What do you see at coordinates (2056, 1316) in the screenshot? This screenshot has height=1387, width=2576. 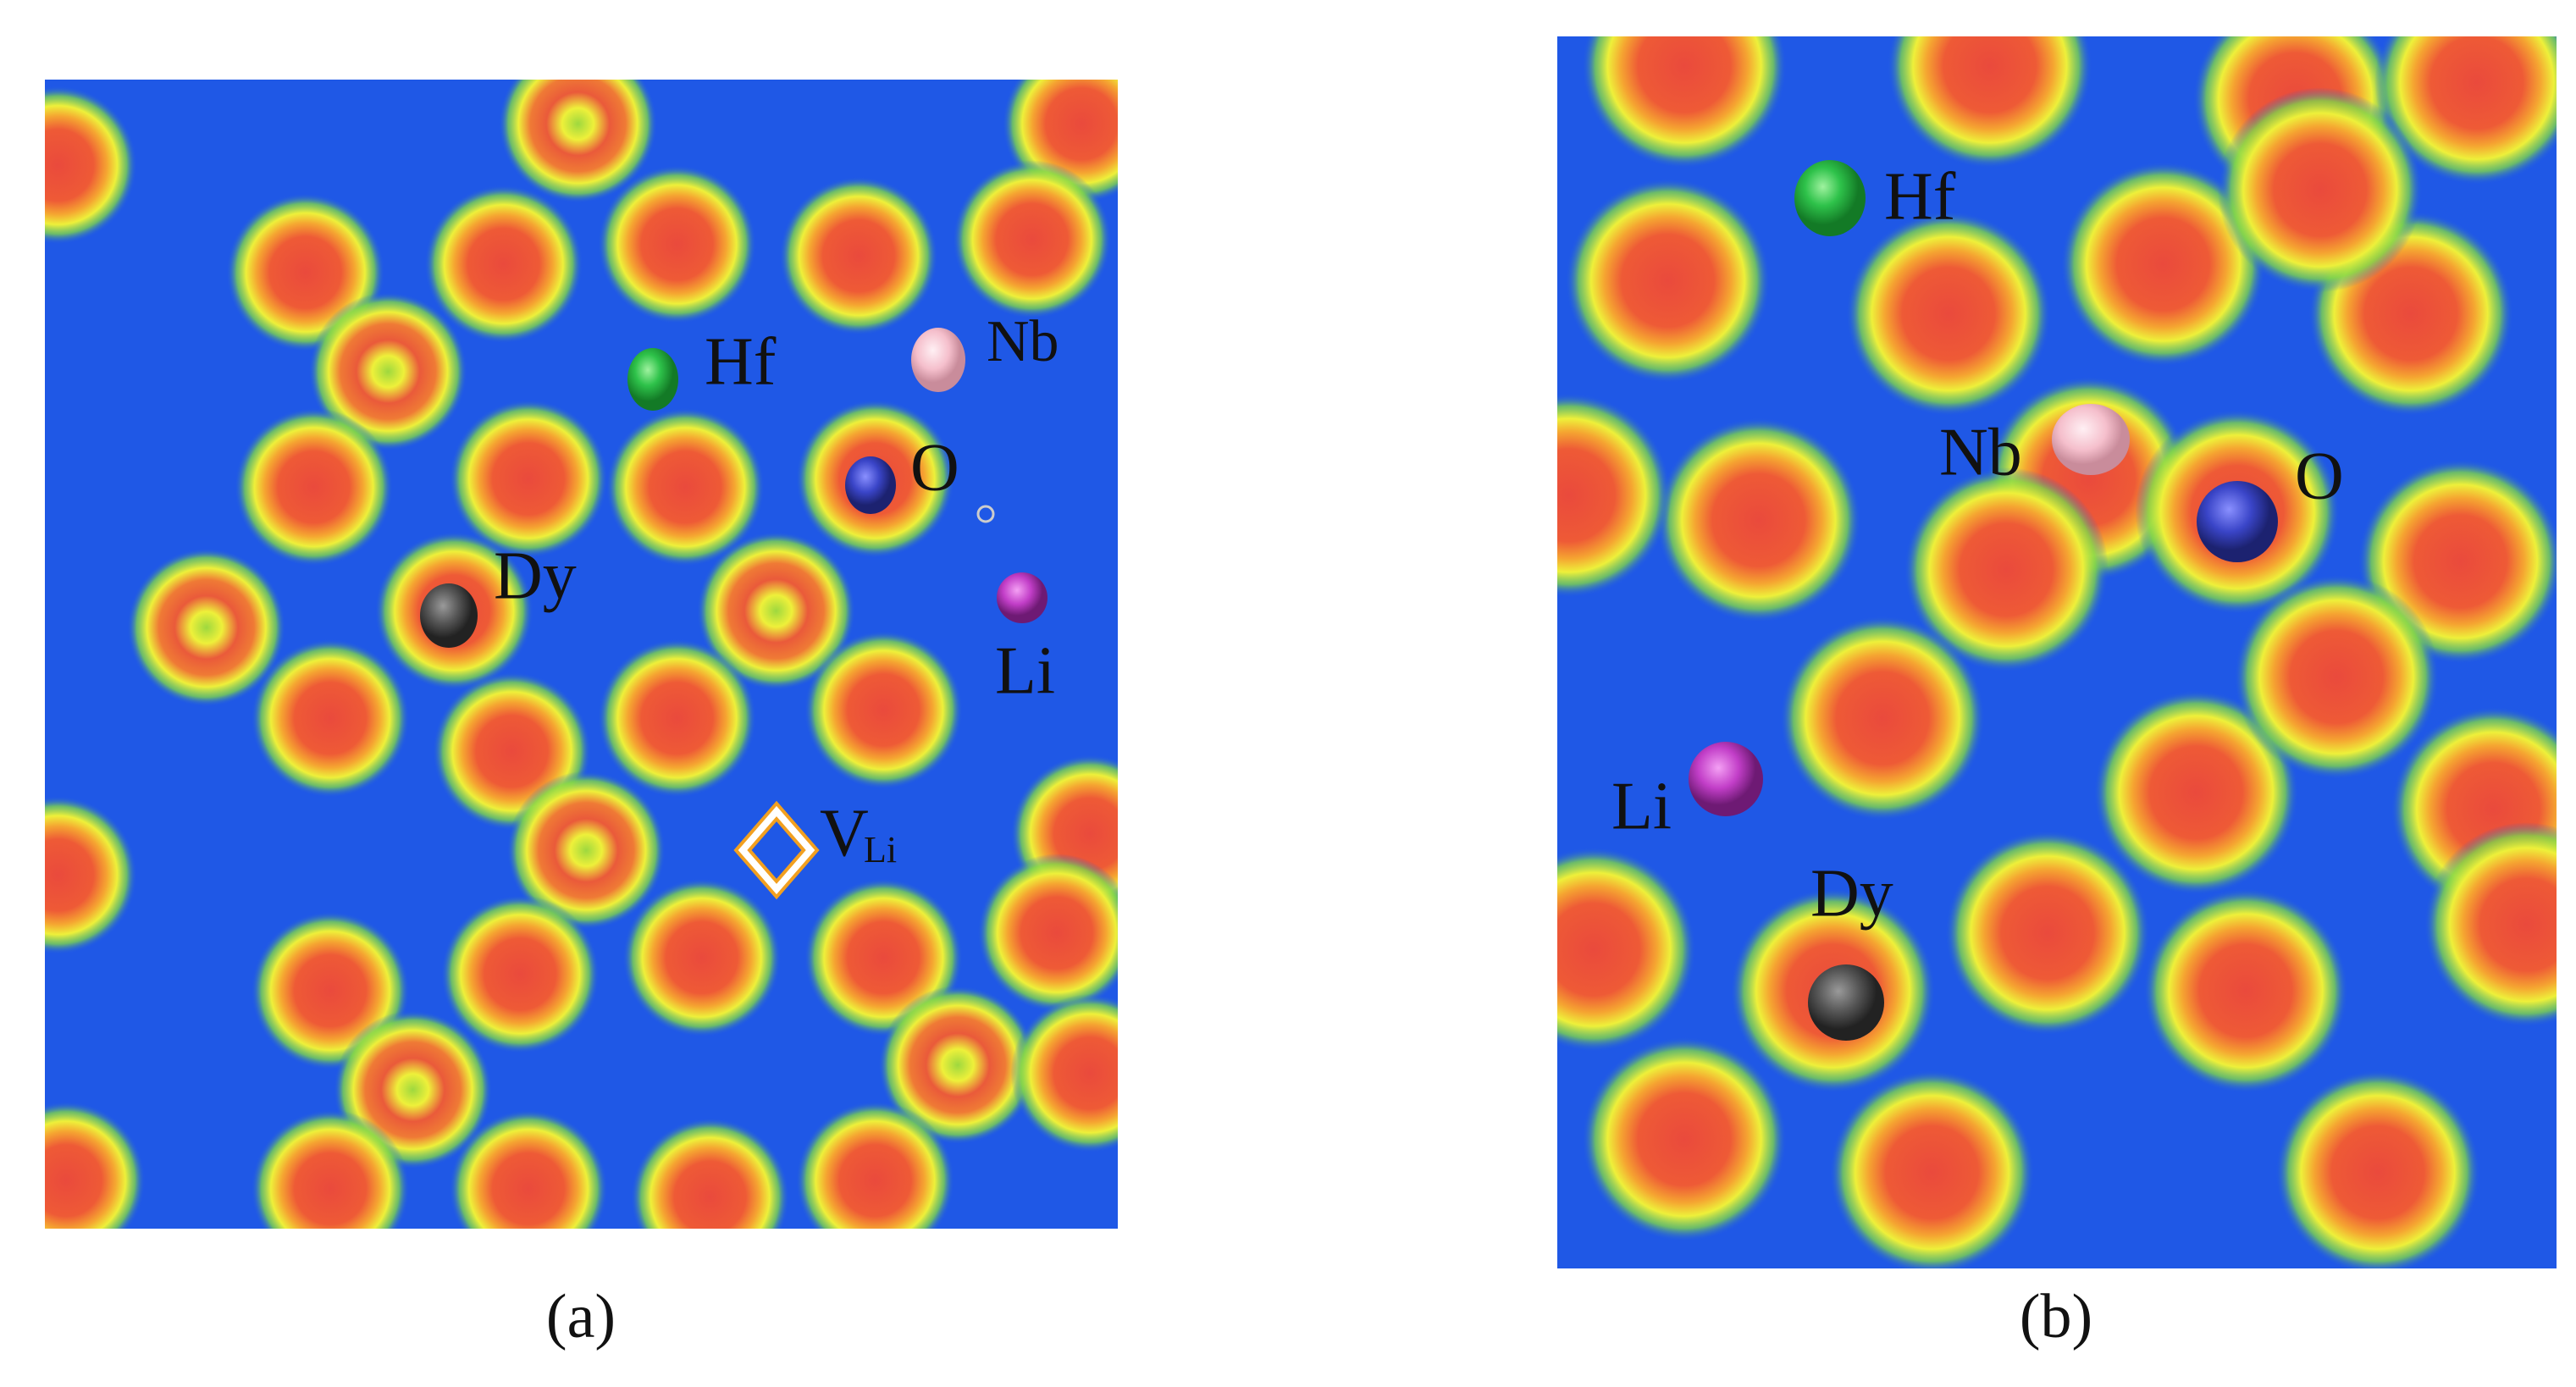 I see `panel-caption: (b)` at bounding box center [2056, 1316].